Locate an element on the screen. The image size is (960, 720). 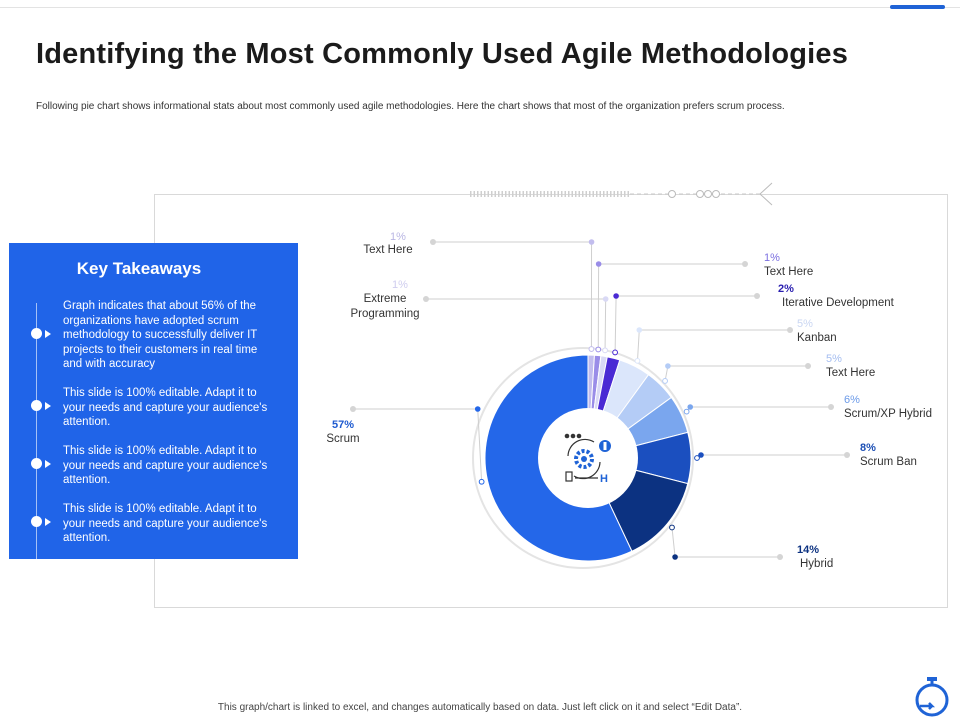
slice-name-label: Scrum is located at coordinates (342, 439).